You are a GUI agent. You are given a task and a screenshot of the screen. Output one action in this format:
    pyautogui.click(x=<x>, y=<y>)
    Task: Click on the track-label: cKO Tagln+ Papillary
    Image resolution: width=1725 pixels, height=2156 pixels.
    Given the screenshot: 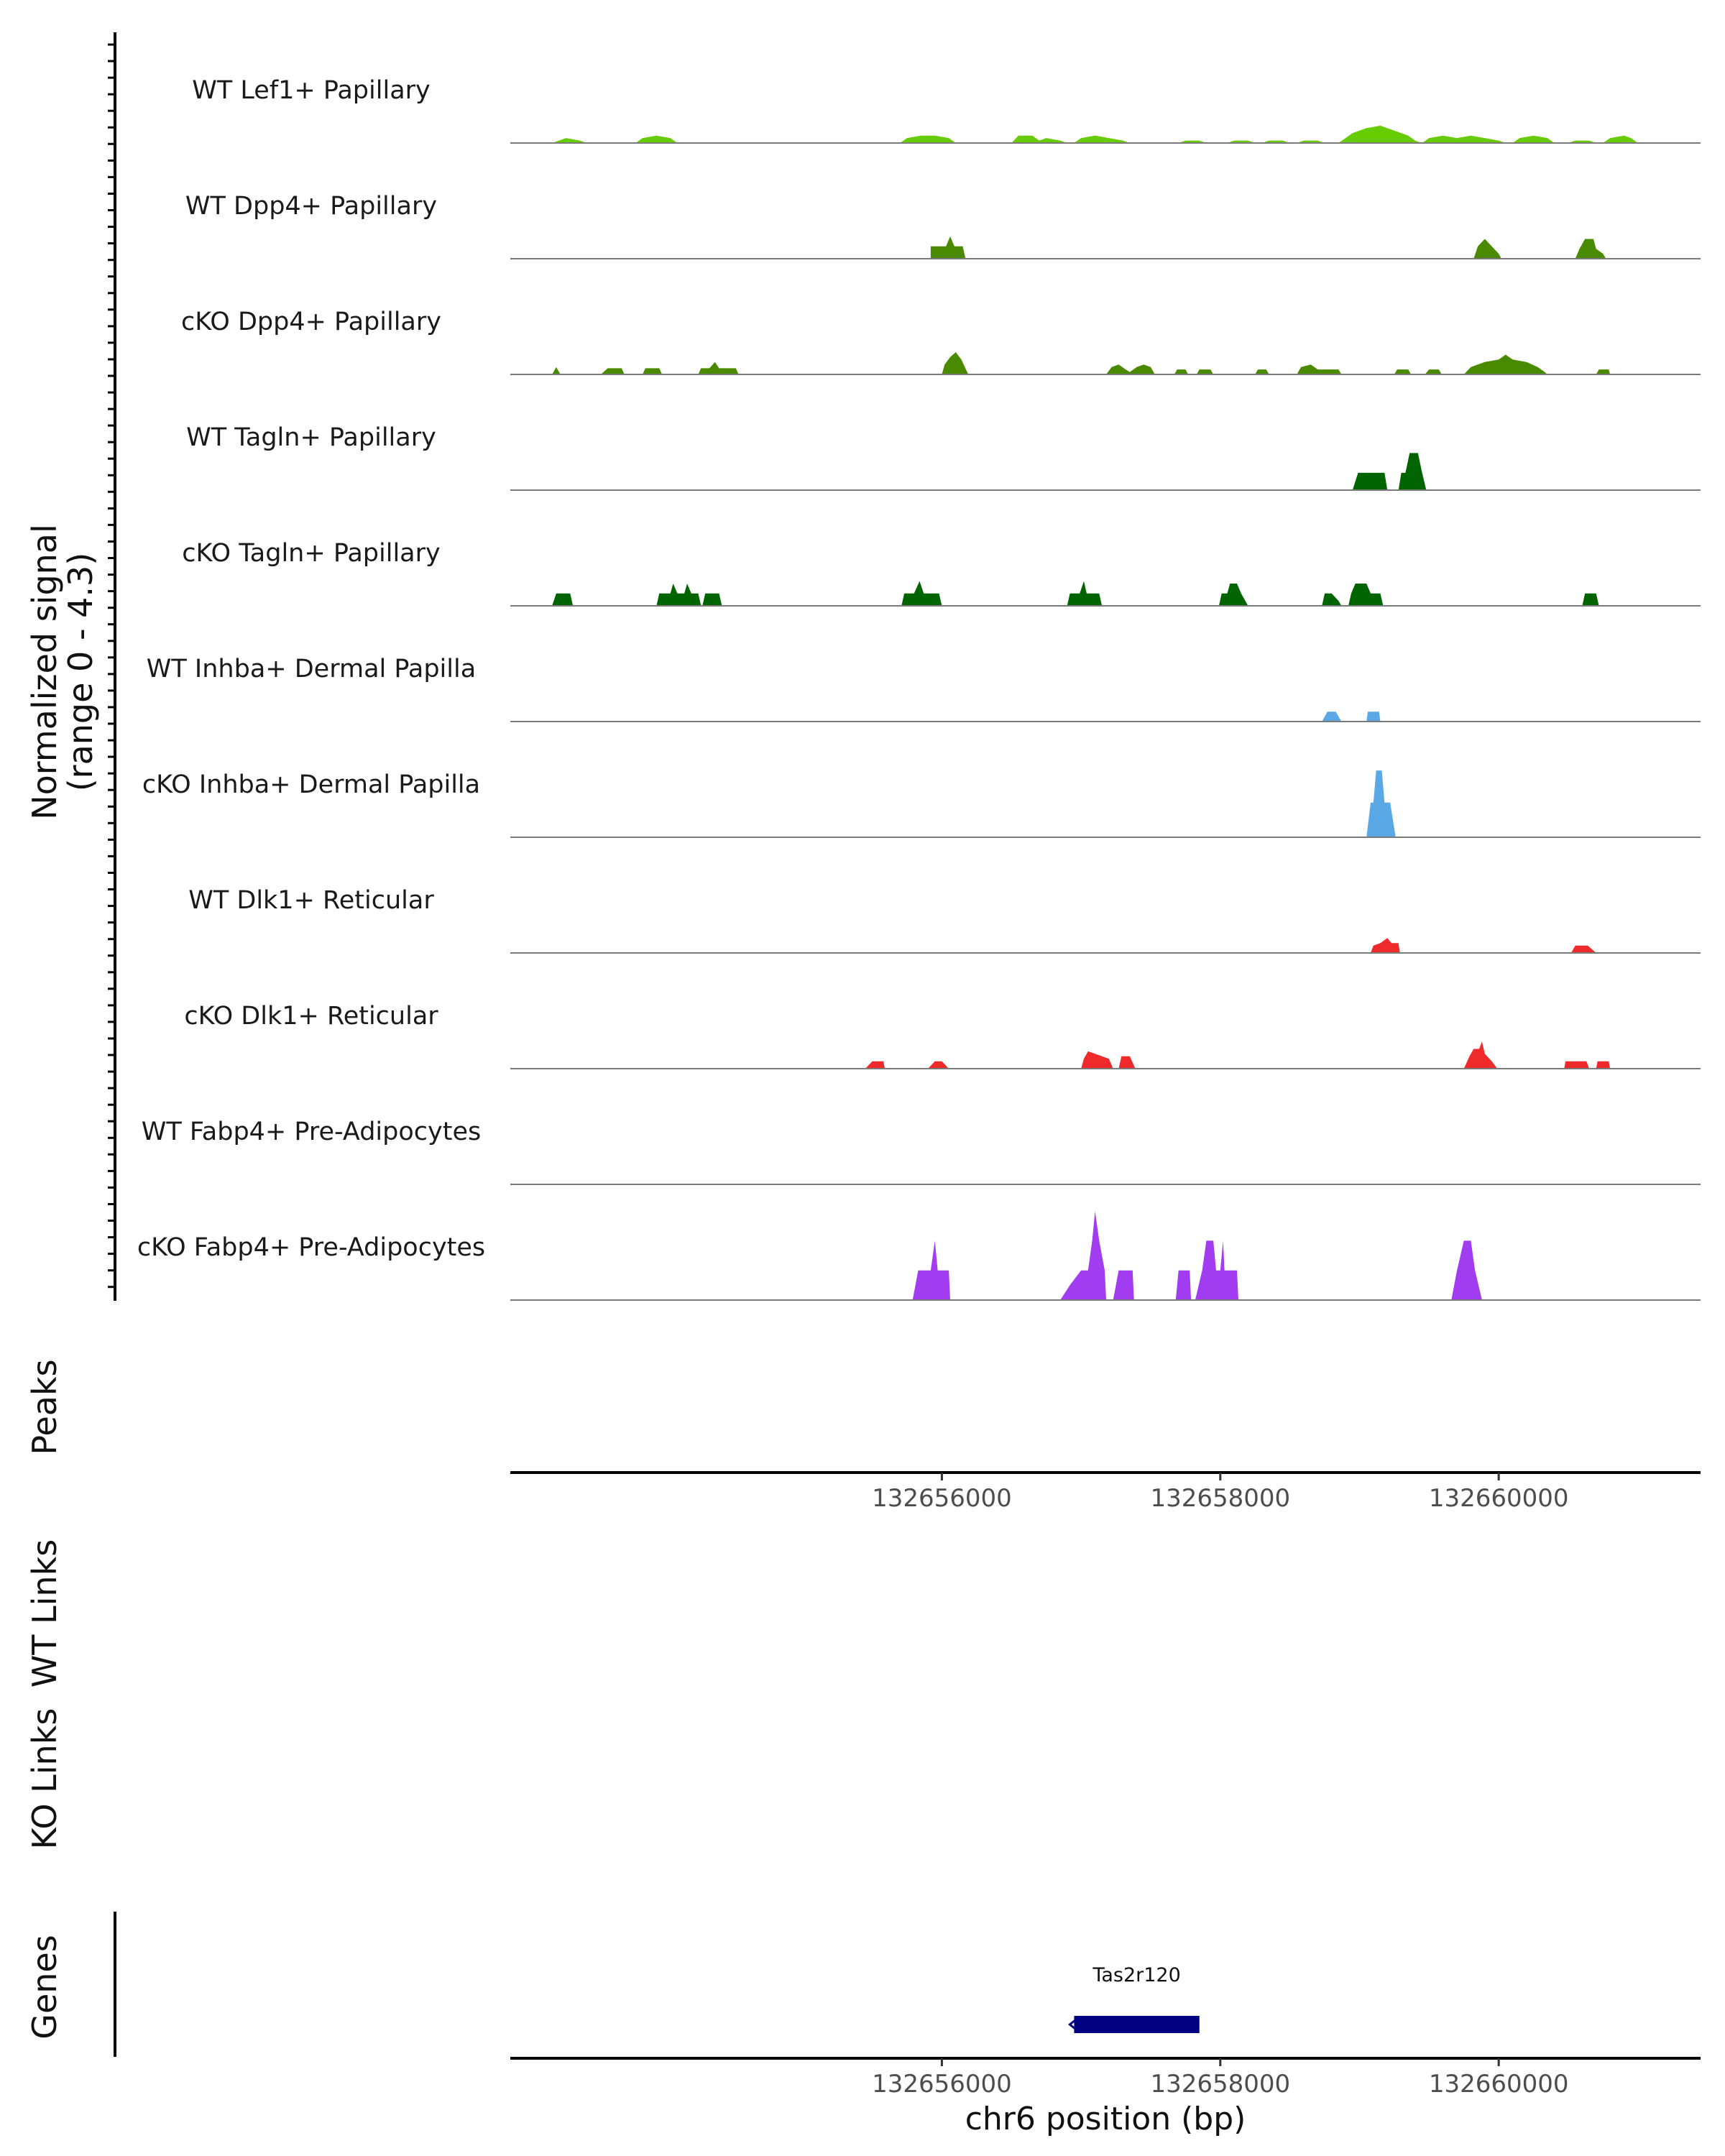 What is the action you would take?
    pyautogui.click(x=311, y=553)
    